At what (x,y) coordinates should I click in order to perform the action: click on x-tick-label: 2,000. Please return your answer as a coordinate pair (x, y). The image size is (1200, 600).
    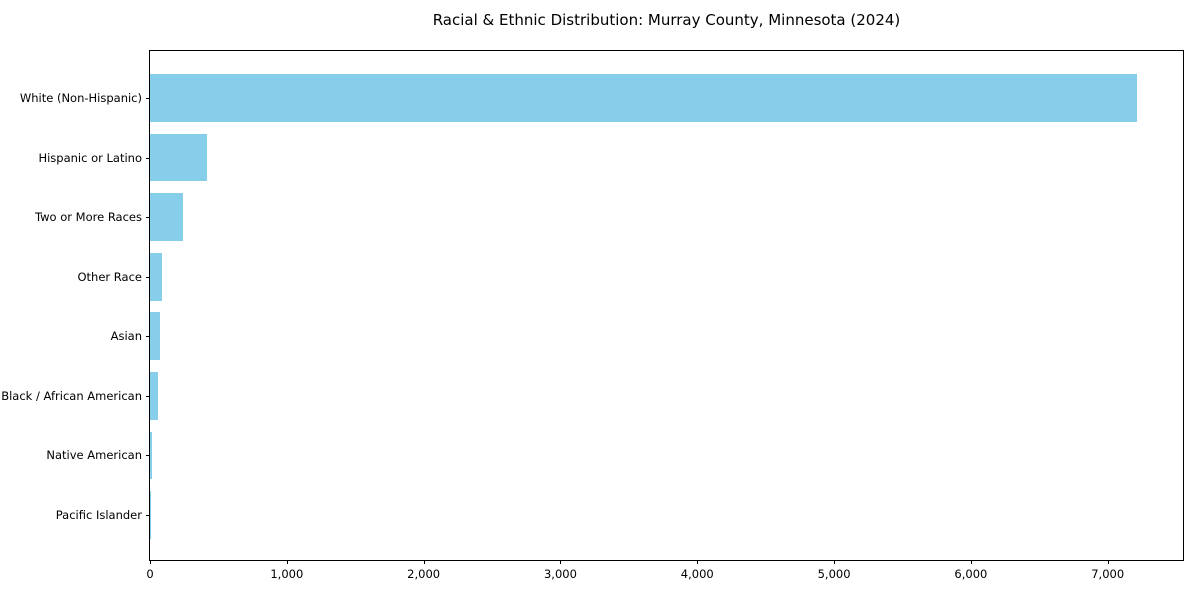
    Looking at the image, I should click on (424, 574).